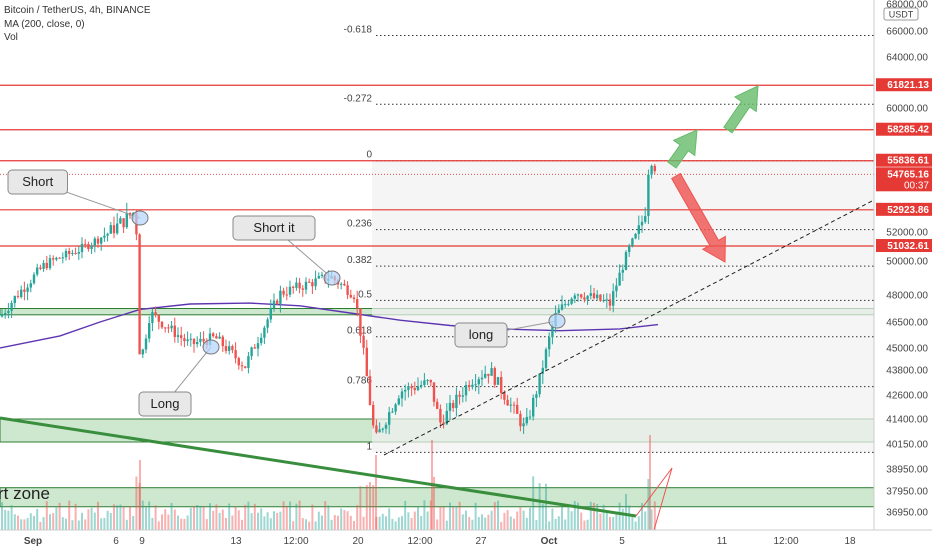 The image size is (932, 550). Describe the element at coordinates (907, 323) in the screenshot. I see `y-tick-label: 46500.00` at that location.